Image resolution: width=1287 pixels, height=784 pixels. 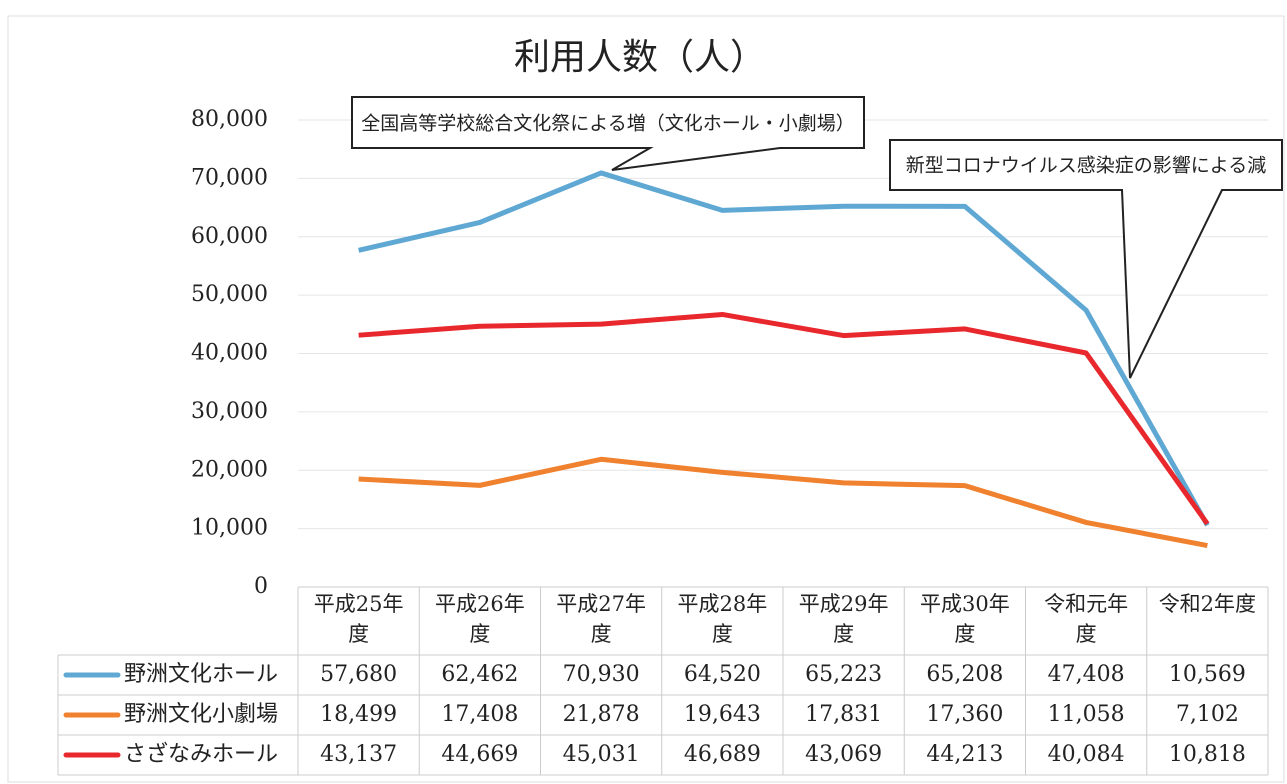 What do you see at coordinates (722, 754) in the screenshot?
I see `table-value: 46,689` at bounding box center [722, 754].